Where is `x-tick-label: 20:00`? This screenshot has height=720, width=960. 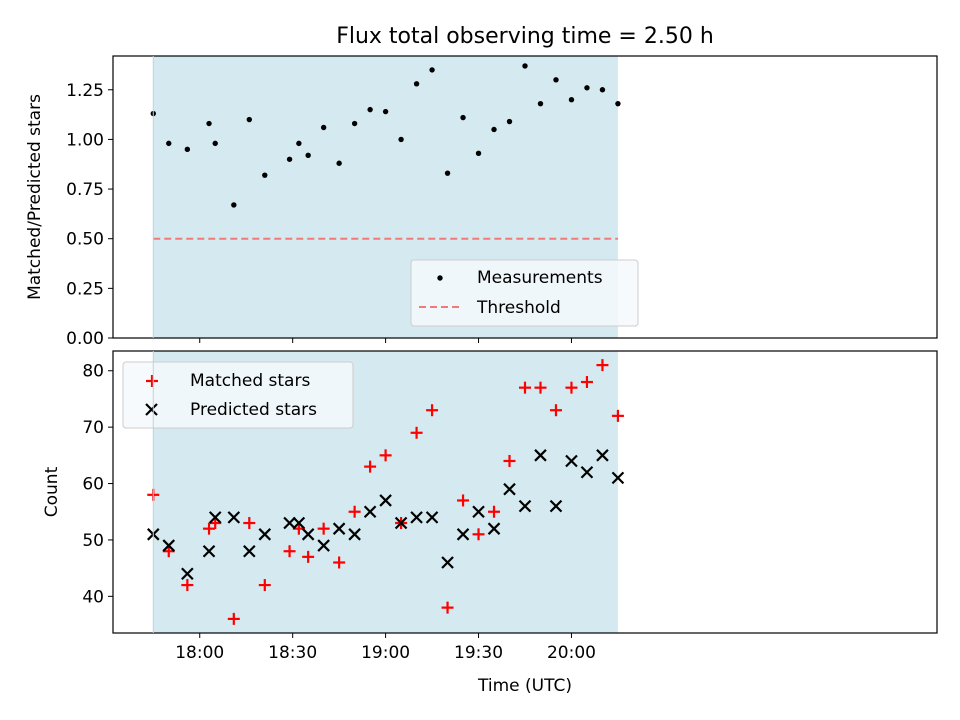
x-tick-label: 20:00 is located at coordinates (571, 653).